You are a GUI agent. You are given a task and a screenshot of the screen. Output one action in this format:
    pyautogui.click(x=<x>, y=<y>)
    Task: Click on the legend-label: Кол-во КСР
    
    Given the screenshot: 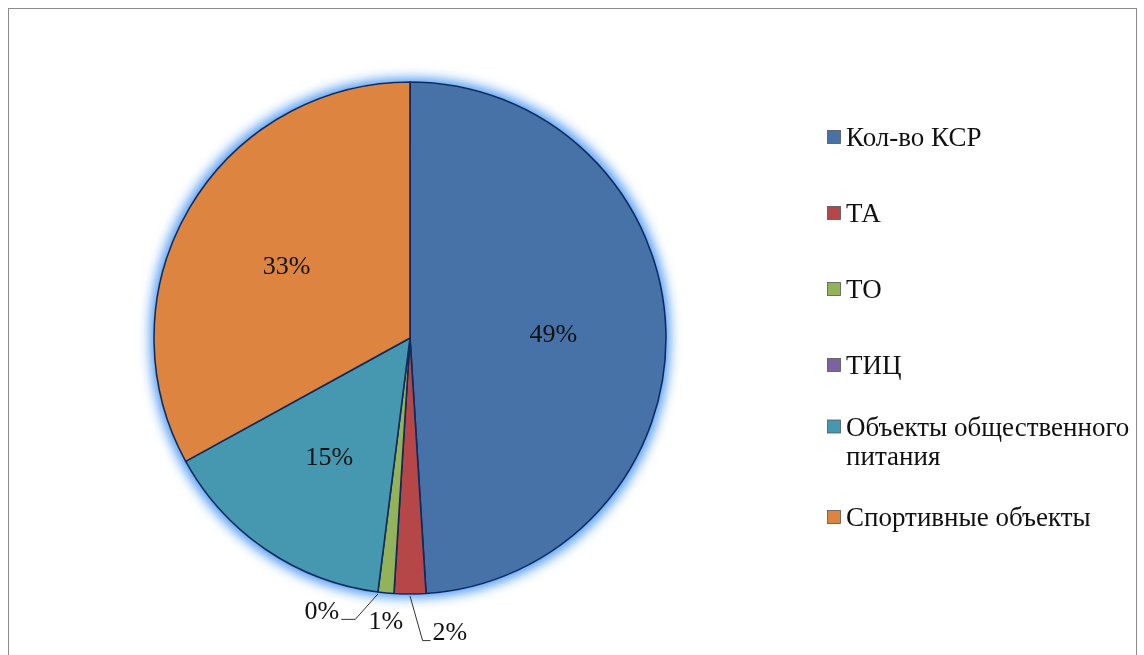 What is the action you would take?
    pyautogui.click(x=914, y=137)
    